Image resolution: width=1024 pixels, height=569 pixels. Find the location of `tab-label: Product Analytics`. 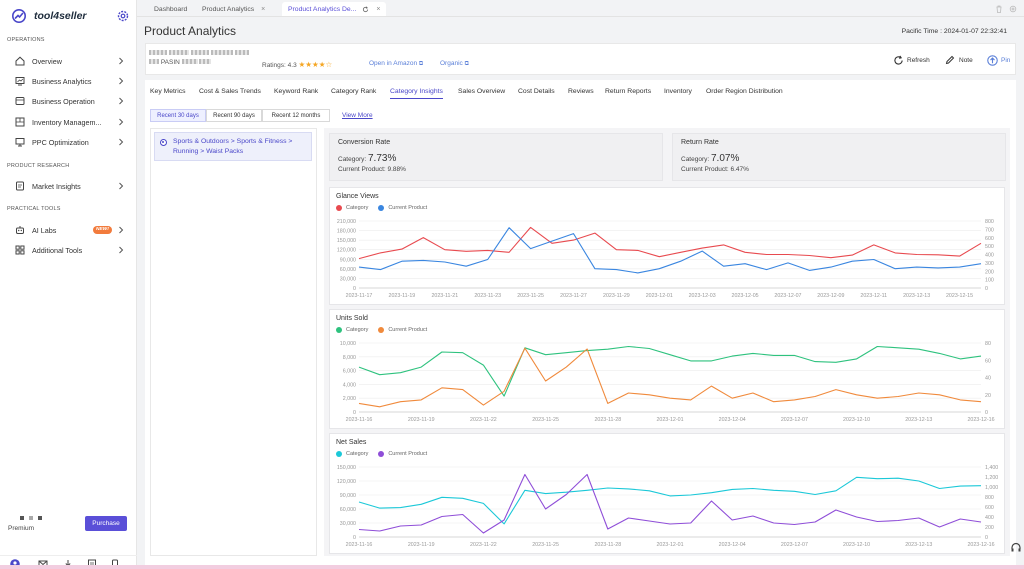

tab-label: Product Analytics is located at coordinates (228, 9).